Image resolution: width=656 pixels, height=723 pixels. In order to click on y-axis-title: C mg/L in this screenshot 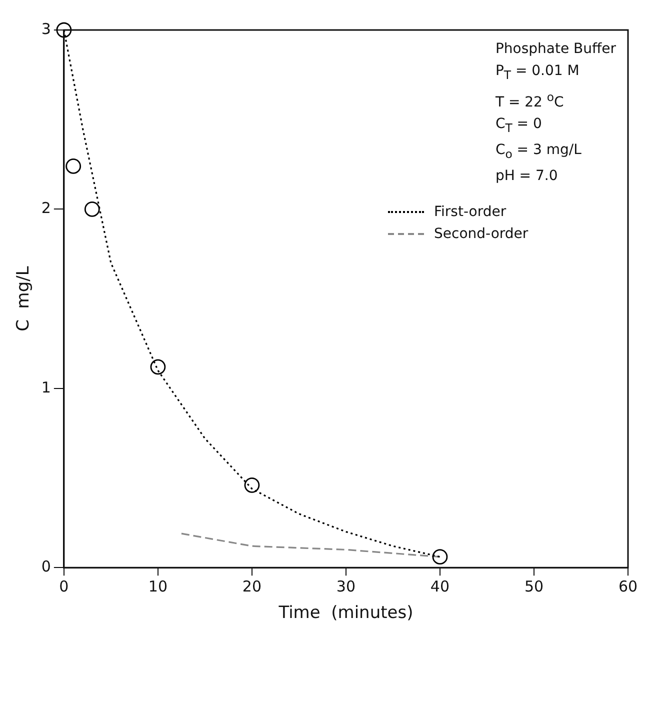, I will do `click(24, 299)`.